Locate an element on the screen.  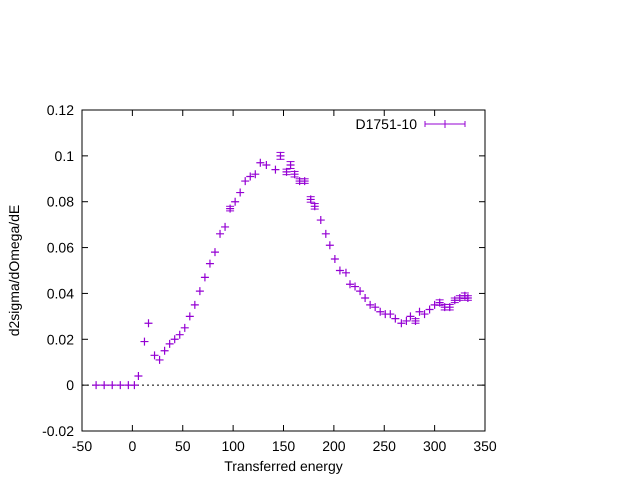
x-tick-label: 200 is located at coordinates (334, 446).